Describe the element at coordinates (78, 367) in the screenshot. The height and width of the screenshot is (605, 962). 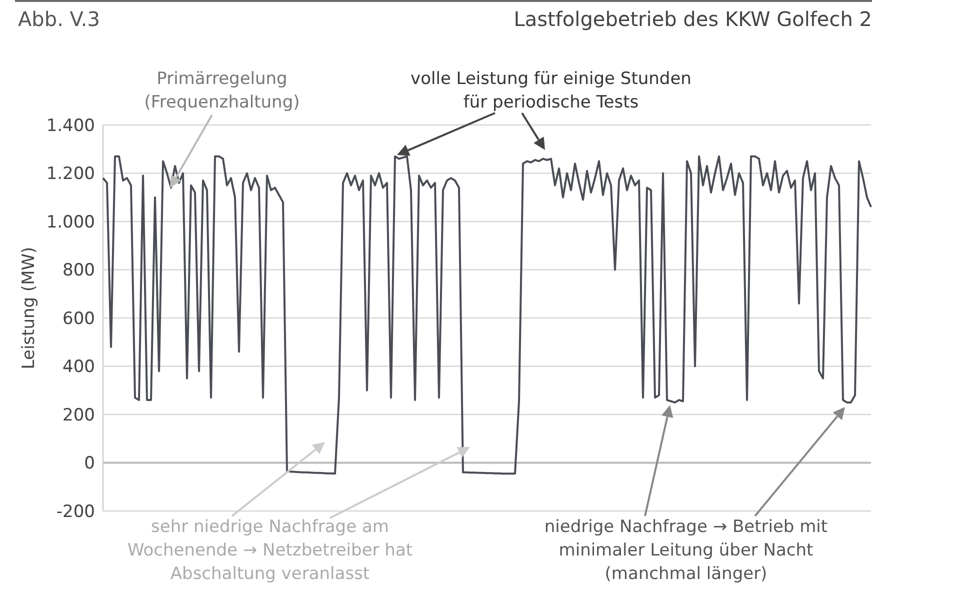
I see `y-tick-label: 400` at that location.